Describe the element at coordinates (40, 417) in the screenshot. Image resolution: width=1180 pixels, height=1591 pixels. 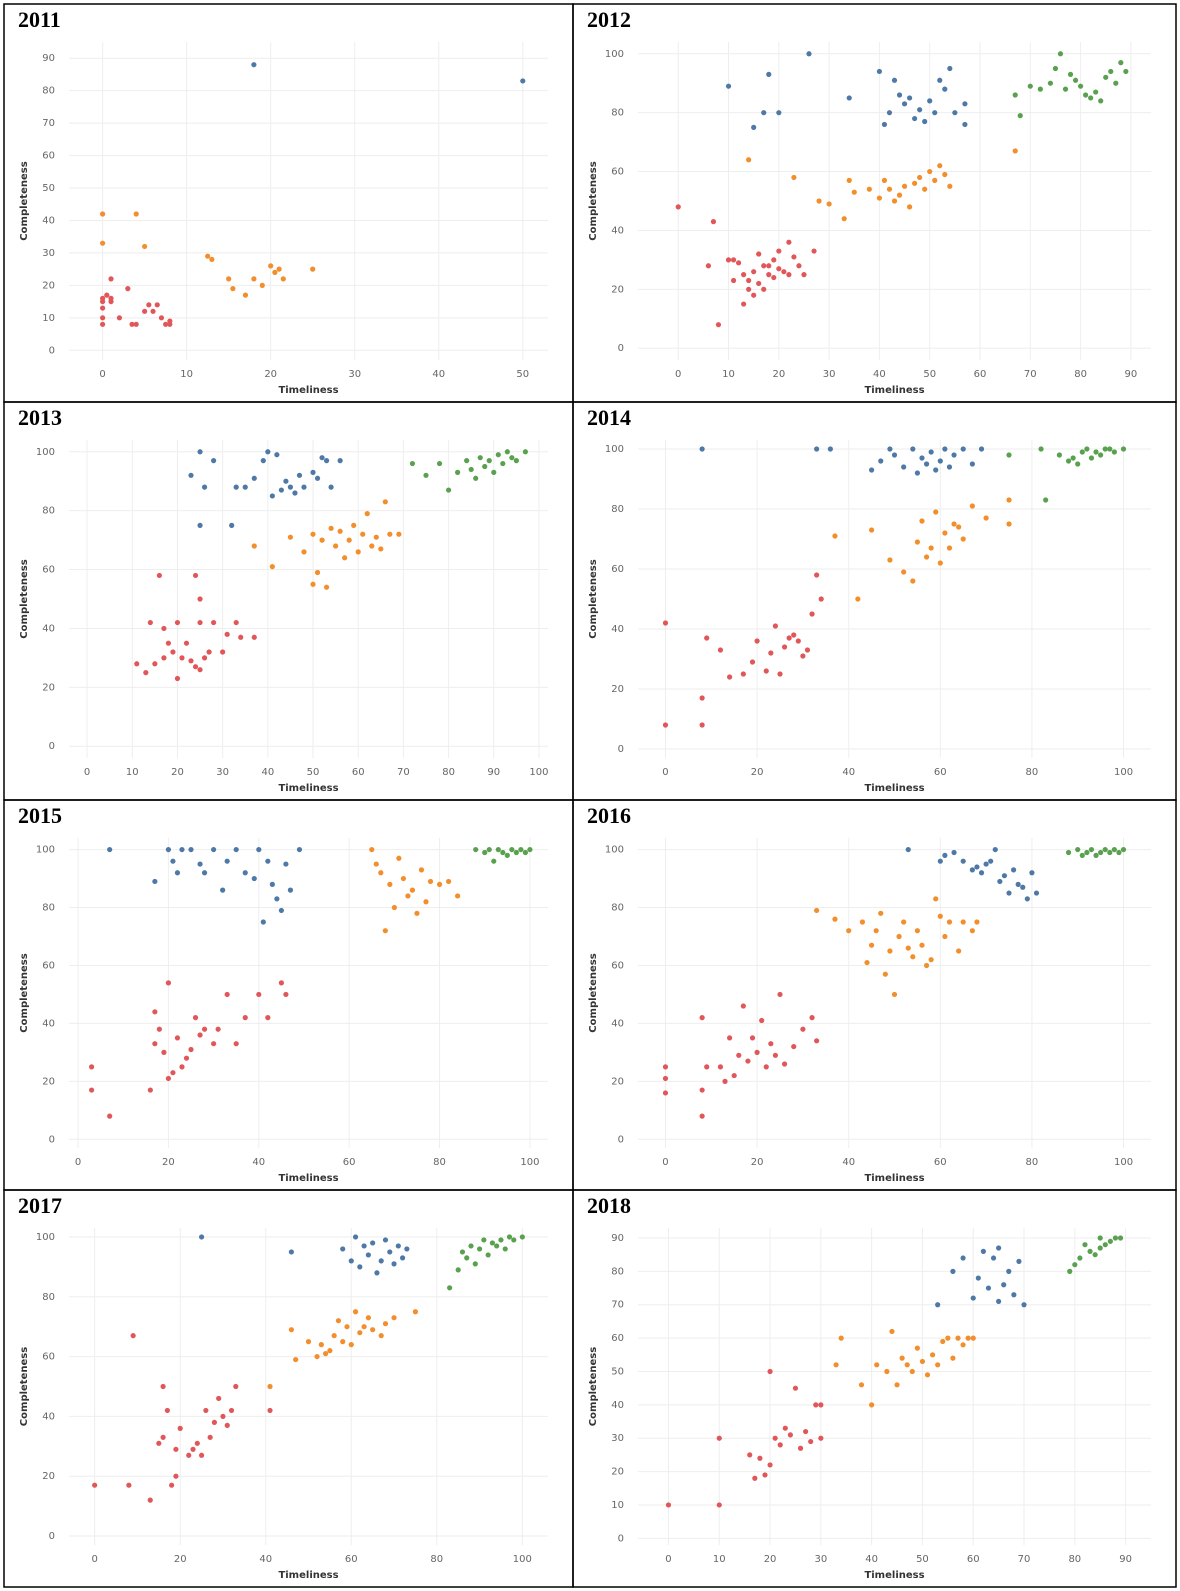
I see `chart-title: 2013` at that location.